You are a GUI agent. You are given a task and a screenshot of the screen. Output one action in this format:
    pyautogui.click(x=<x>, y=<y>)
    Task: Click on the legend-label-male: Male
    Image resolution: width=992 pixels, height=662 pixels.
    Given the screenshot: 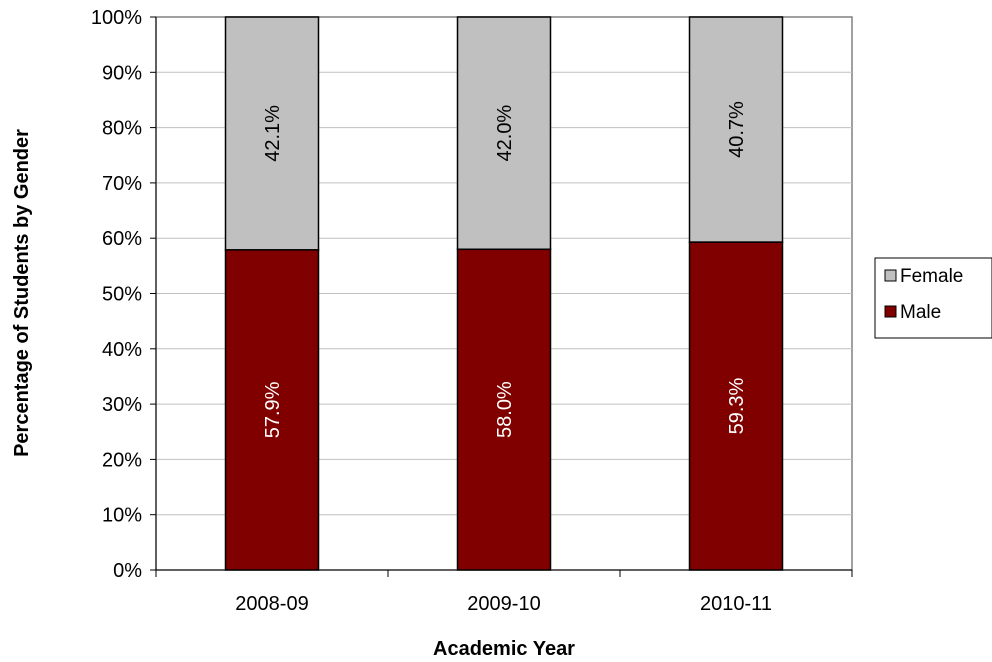 What is the action you would take?
    pyautogui.click(x=920, y=312)
    